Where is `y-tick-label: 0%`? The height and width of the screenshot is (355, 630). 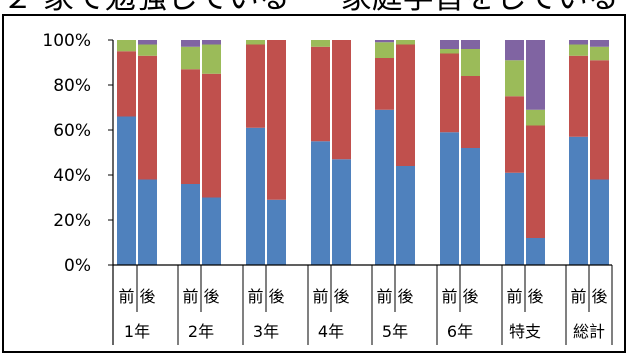 y-tick-label: 0% is located at coordinates (77, 266).